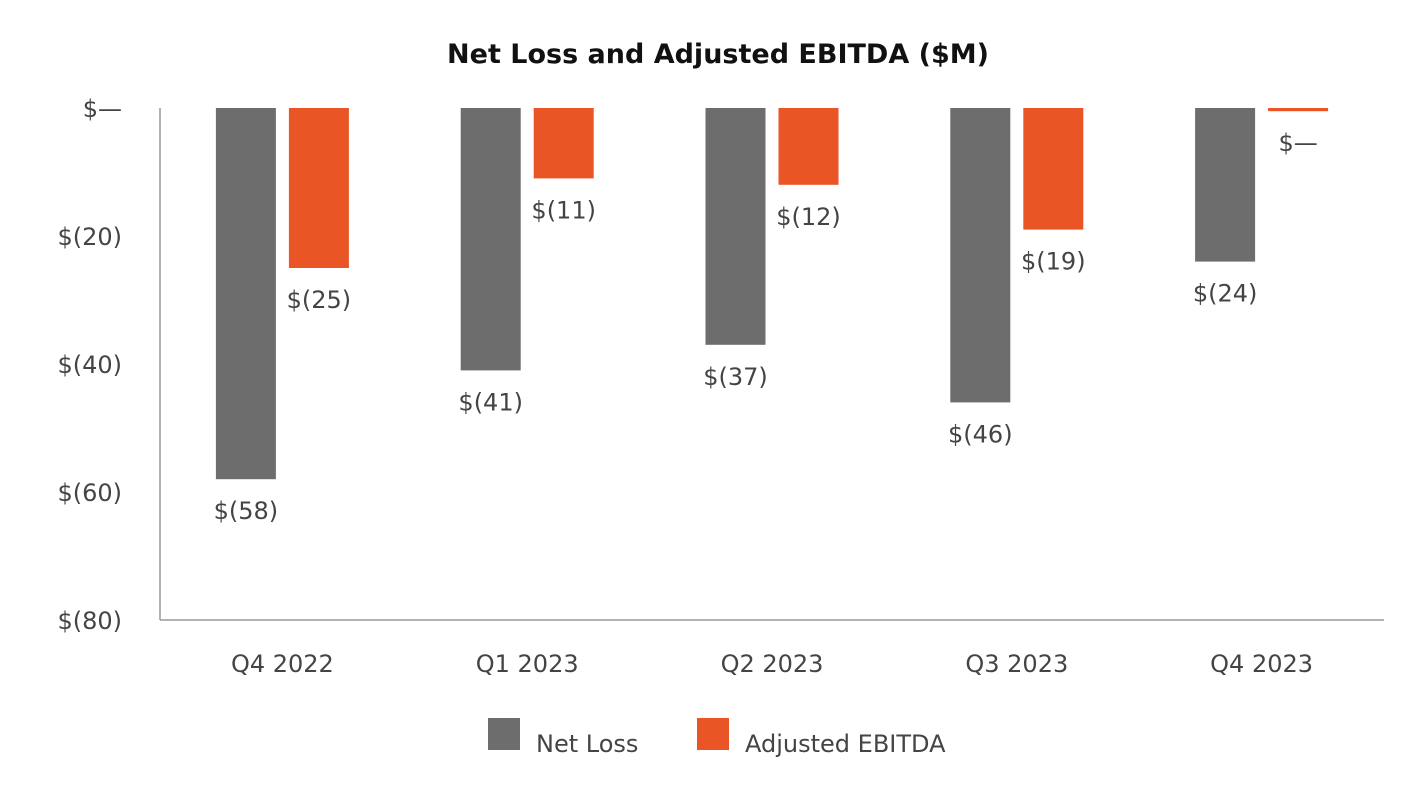  I want to click on data-label-adjusted-ebitda-q1-2023: $(11), so click(563, 210).